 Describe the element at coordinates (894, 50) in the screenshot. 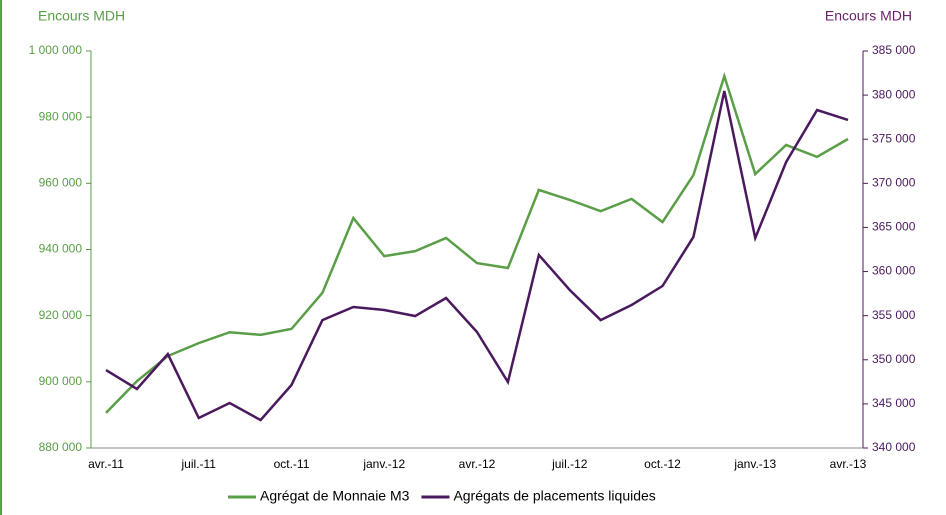

I see `y2-tick-label: 385 000` at that location.